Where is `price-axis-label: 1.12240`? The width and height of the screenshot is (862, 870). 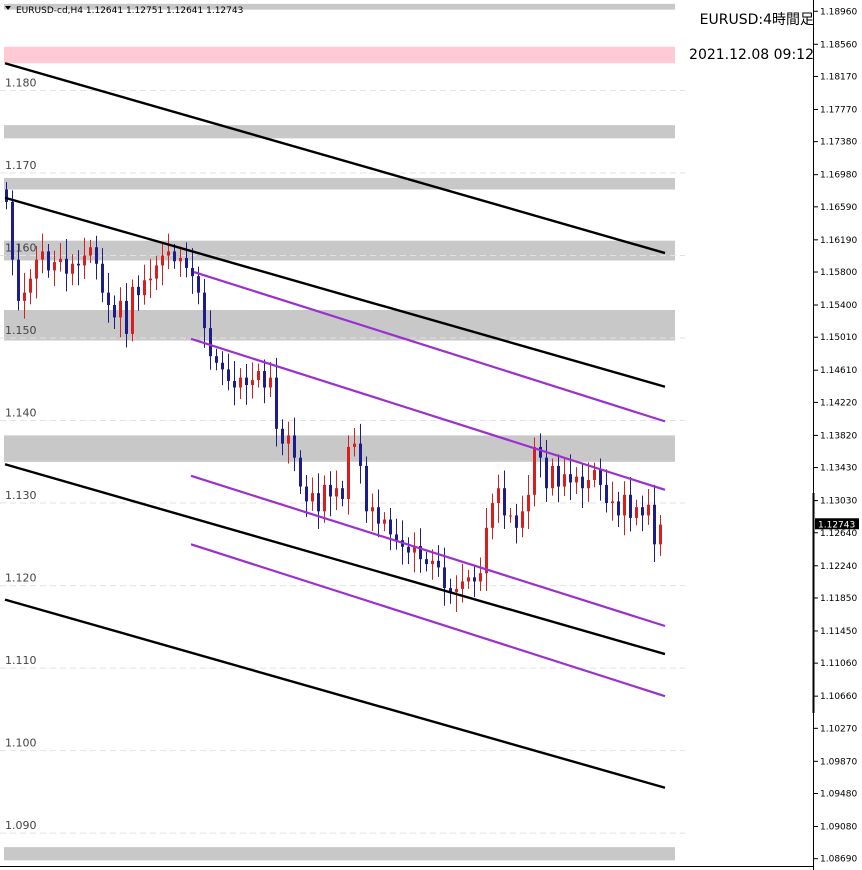
price-axis-label: 1.12240 is located at coordinates (838, 567).